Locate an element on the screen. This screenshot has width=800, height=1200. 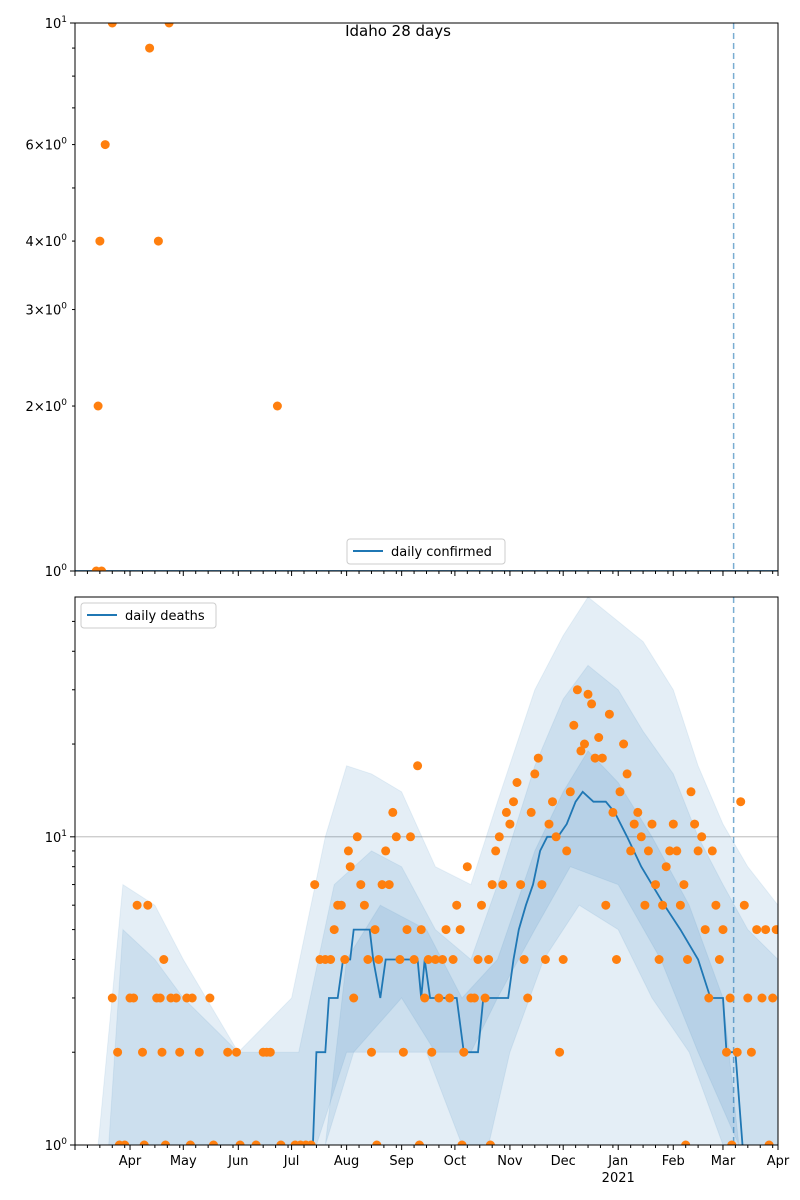
top-legend-box is located at coordinates (426, 551).